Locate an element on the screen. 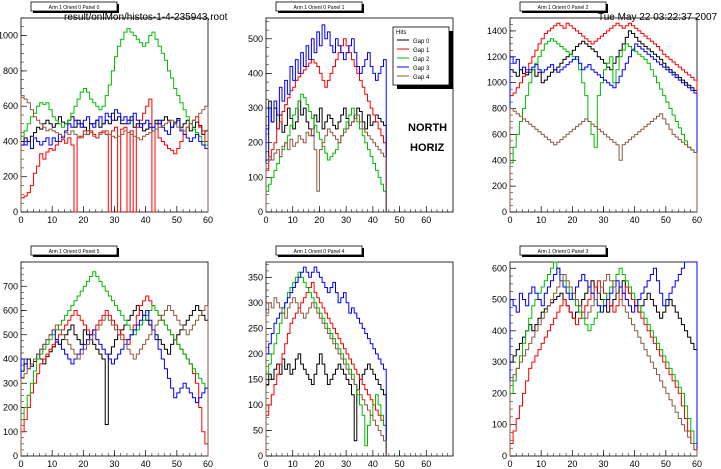  y-tick-label: 800 is located at coordinates (10, 71).